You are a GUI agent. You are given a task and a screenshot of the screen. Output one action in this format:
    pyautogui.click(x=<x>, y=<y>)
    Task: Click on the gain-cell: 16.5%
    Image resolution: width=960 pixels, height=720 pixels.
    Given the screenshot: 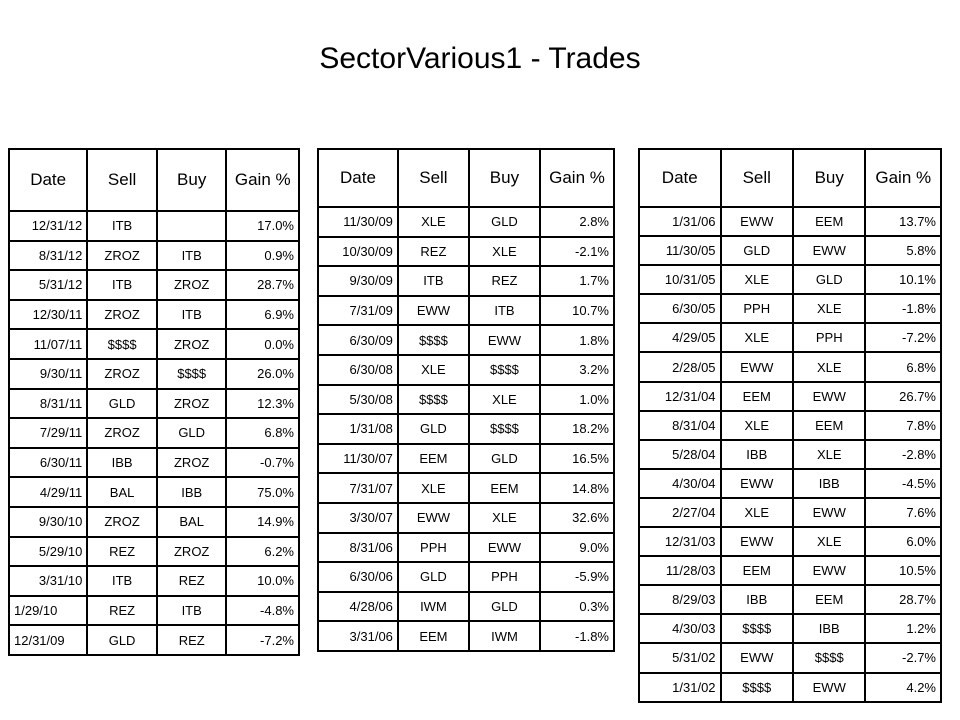 What is the action you would take?
    pyautogui.click(x=577, y=458)
    